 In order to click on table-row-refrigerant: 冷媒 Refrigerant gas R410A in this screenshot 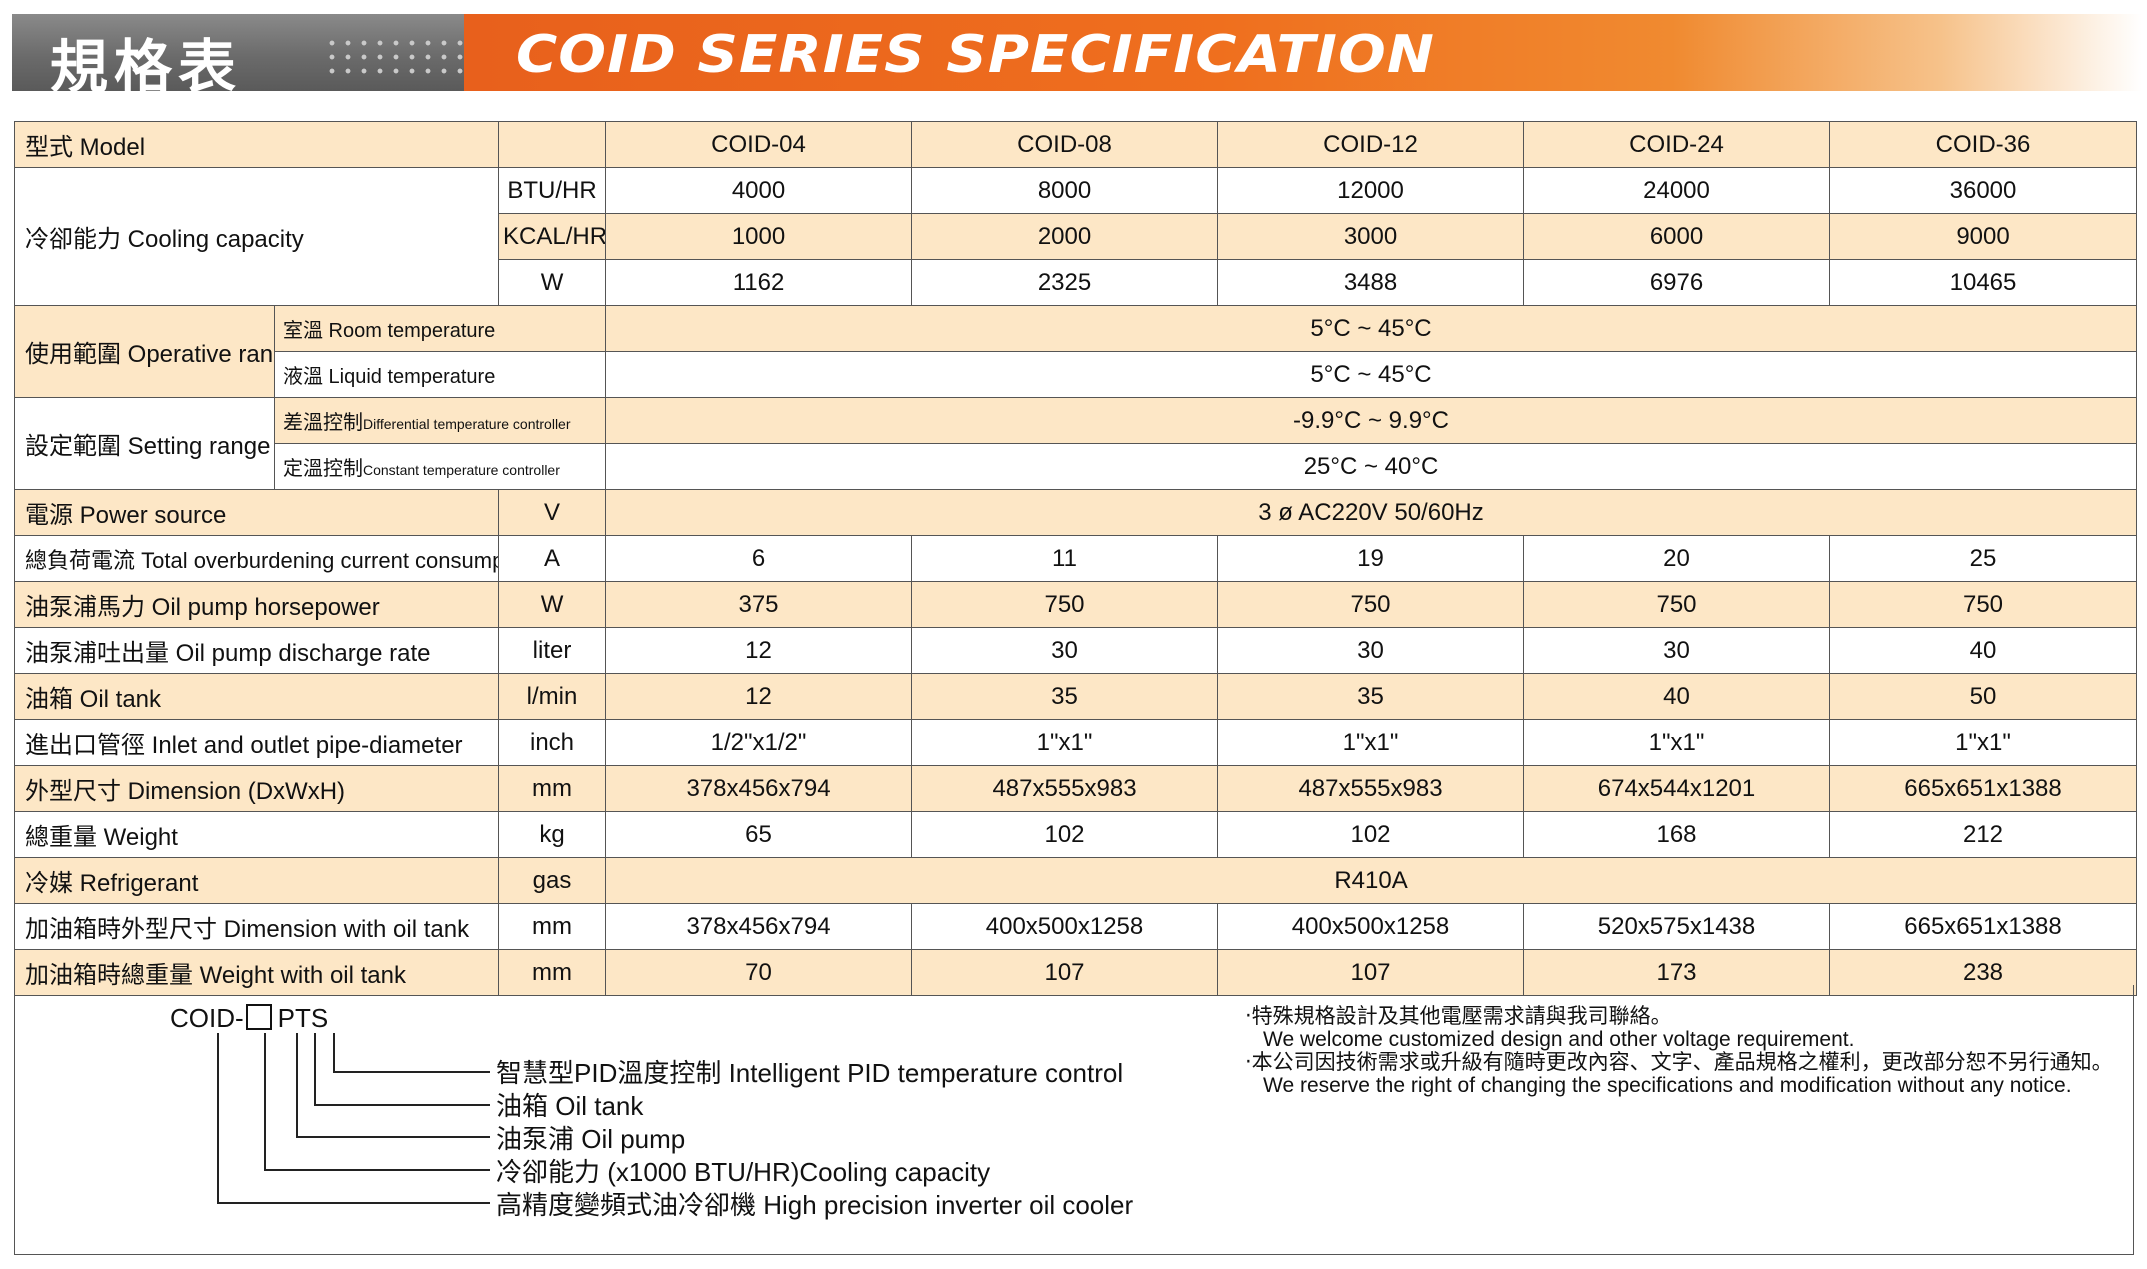, I will do `click(1075, 880)`.